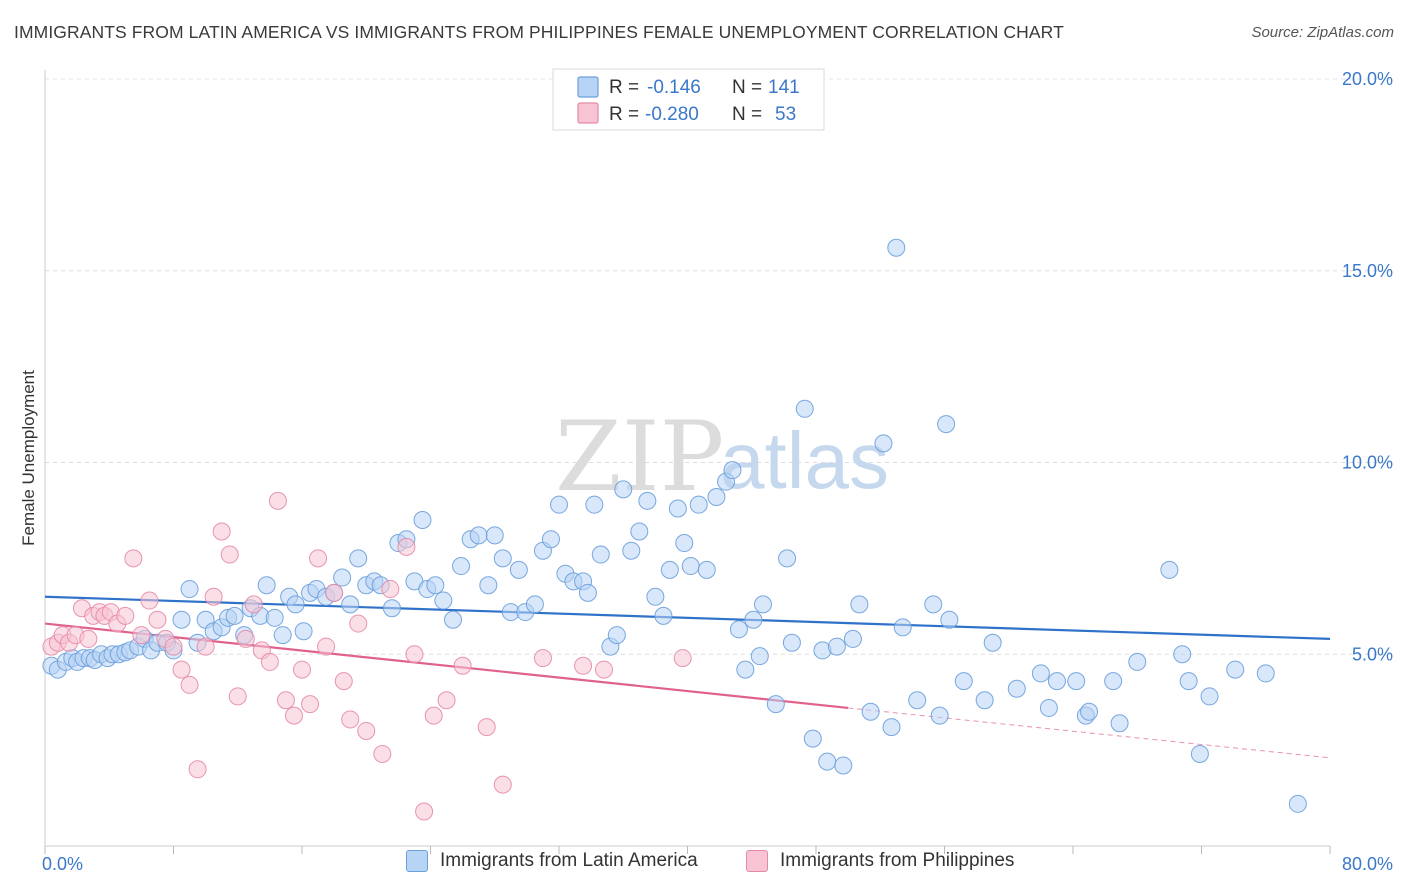 The width and height of the screenshot is (1406, 892). What do you see at coordinates (717, 864) in the screenshot?
I see `x-tick-labels: 0.0% 80.0%` at bounding box center [717, 864].